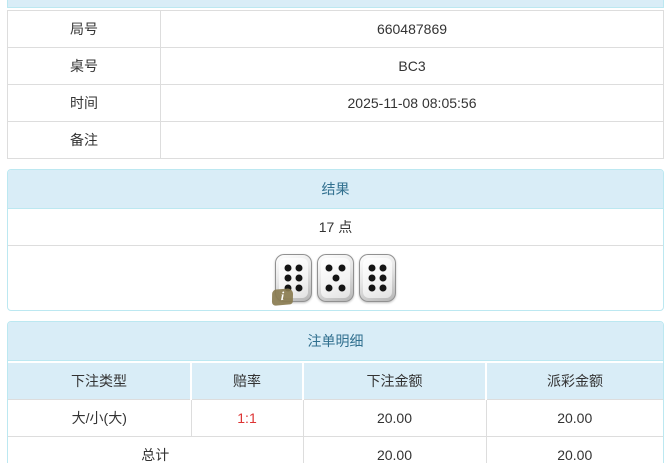 Image resolution: width=670 pixels, height=463 pixels. I want to click on table-row: 局号 660487869, so click(335, 29).